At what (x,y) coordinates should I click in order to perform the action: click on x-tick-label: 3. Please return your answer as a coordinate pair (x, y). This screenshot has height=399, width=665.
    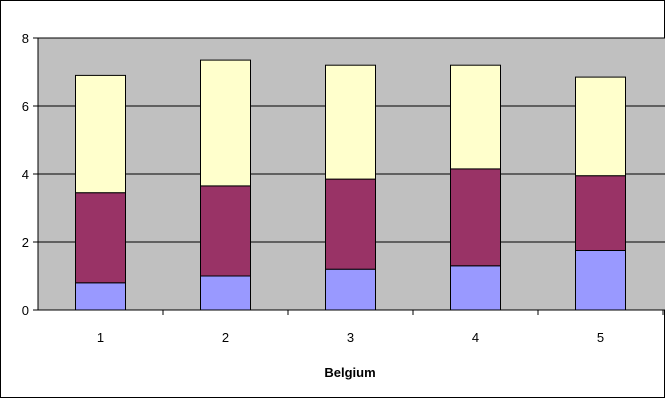
    Looking at the image, I should click on (350, 337).